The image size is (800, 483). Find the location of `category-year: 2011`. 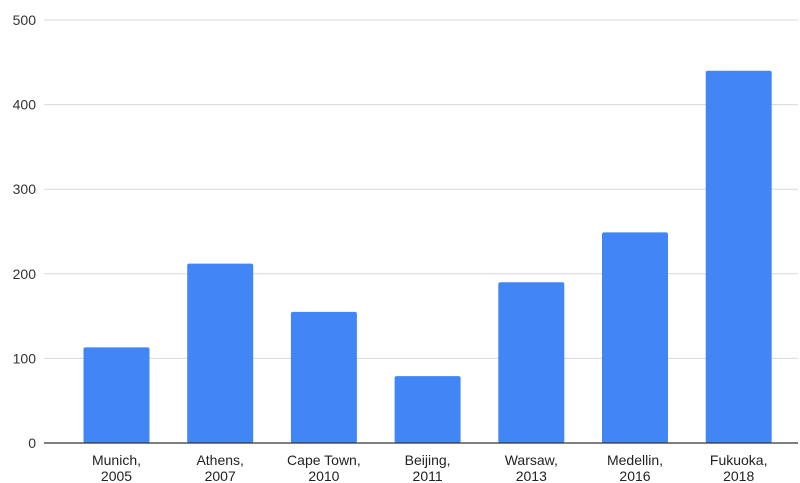

category-year: 2011 is located at coordinates (428, 475).